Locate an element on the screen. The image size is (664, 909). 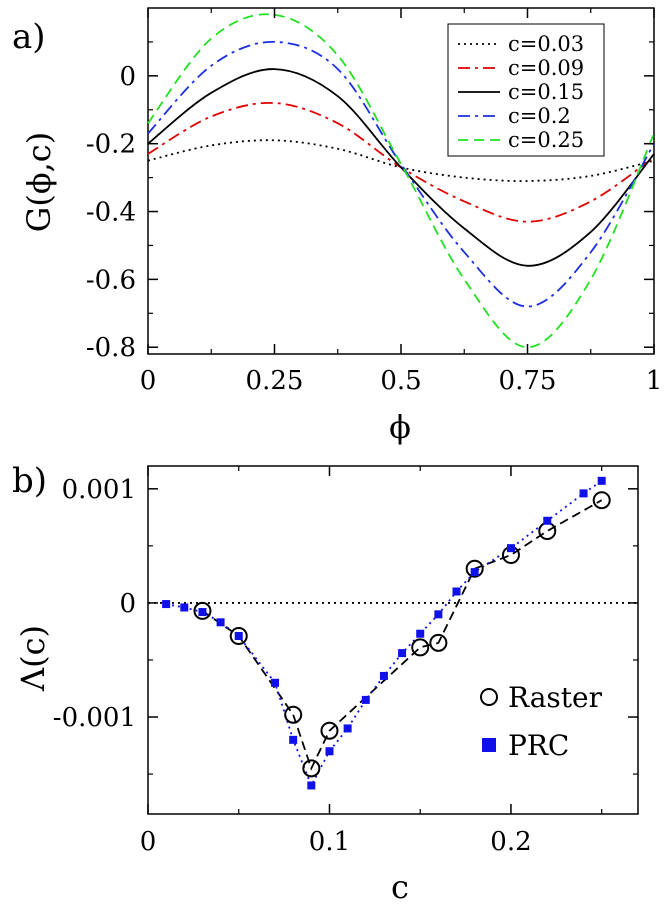
panel-b-x-tick-label: 0 is located at coordinates (148, 842).